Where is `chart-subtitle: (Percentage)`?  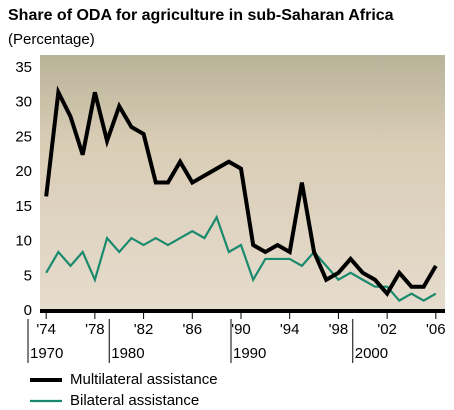 chart-subtitle: (Percentage) is located at coordinates (51, 39).